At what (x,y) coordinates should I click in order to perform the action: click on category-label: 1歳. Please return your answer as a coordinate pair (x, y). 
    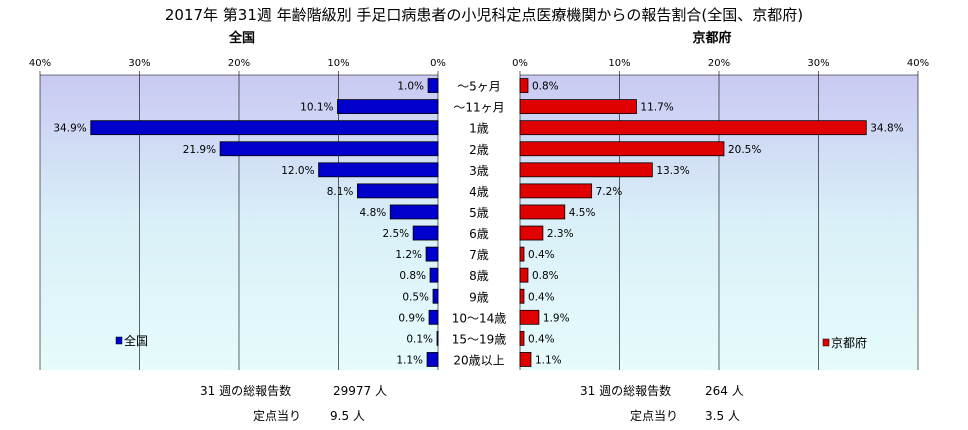
    Looking at the image, I should click on (479, 129).